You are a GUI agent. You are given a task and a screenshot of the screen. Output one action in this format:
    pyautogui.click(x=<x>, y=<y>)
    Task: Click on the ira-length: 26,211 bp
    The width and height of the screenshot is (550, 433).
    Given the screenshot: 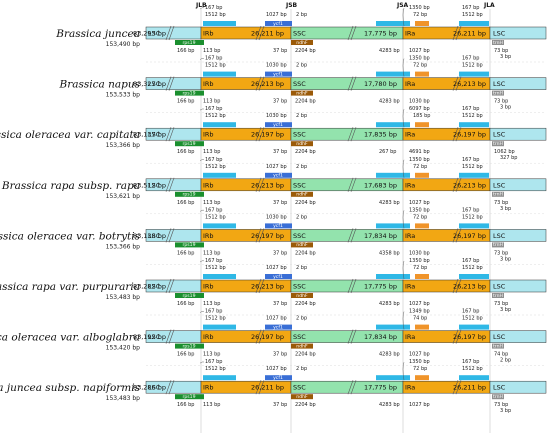 What is the action you would take?
    pyautogui.click(x=469, y=34)
    